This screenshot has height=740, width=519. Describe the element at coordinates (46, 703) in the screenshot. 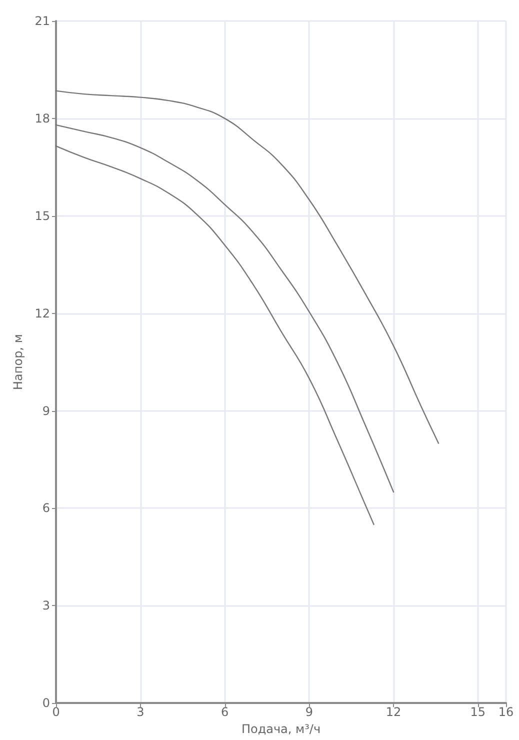

I see `y-tick-label: 0` at that location.